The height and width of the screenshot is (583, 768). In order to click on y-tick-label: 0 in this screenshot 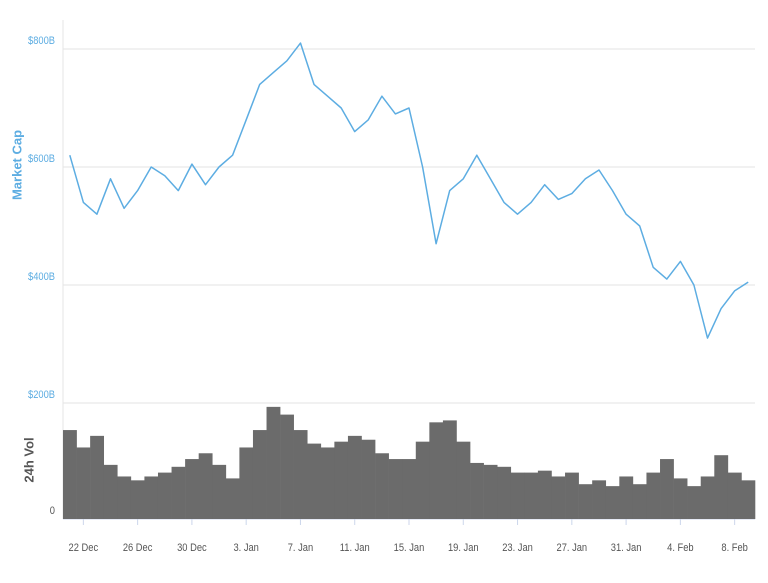, I will do `click(52, 511)`.